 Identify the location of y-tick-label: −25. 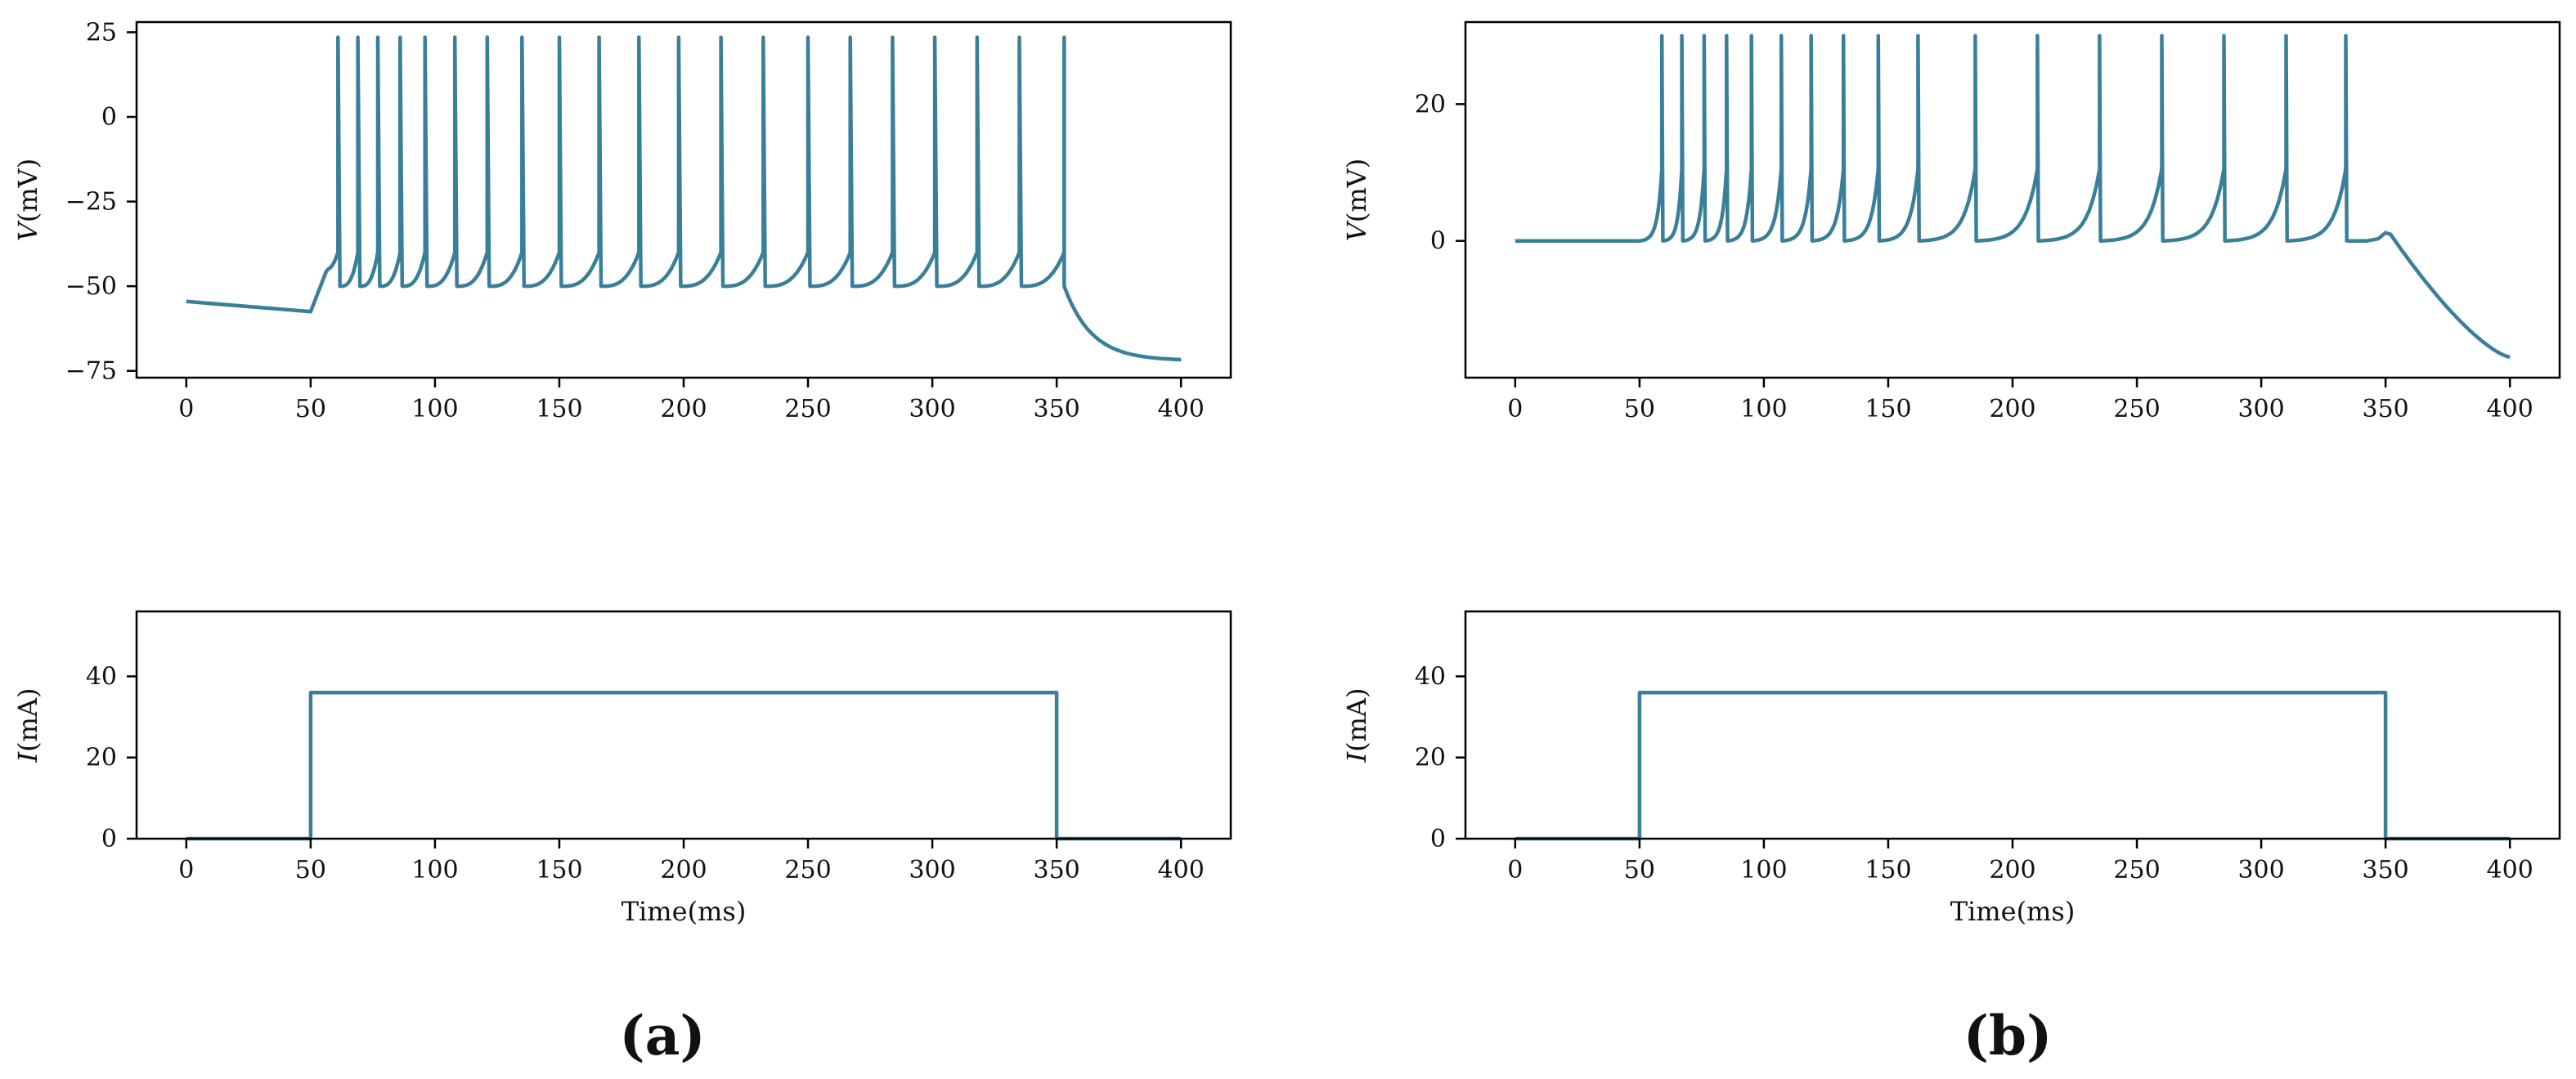
(91, 202).